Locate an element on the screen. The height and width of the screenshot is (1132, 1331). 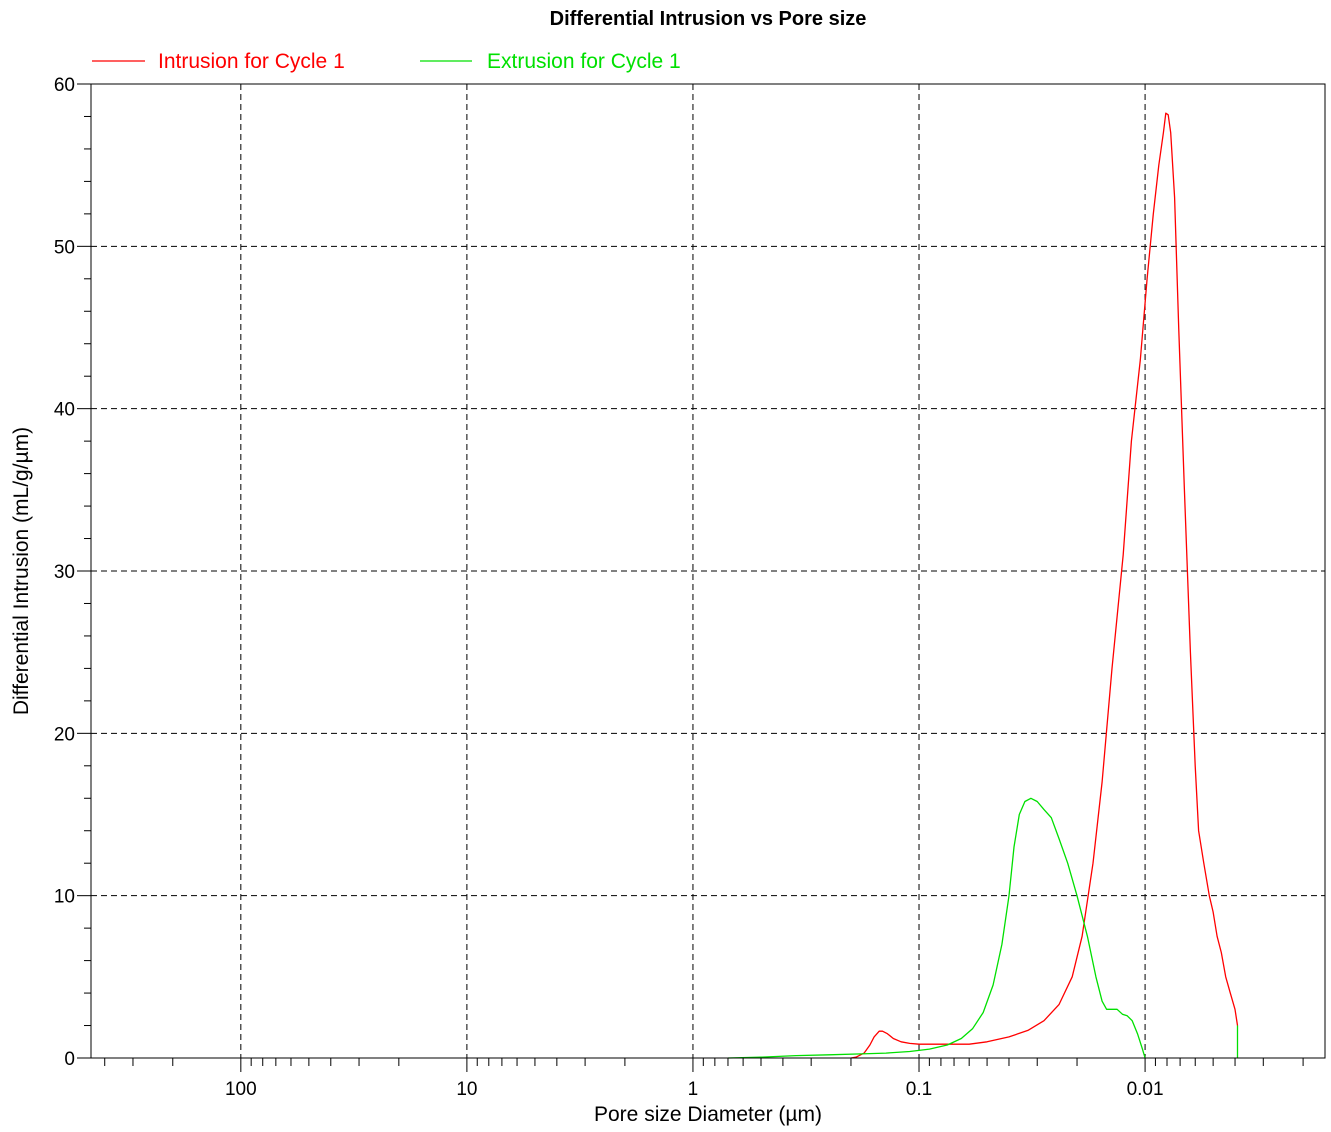
y-tick-label: 30 is located at coordinates (64, 572).